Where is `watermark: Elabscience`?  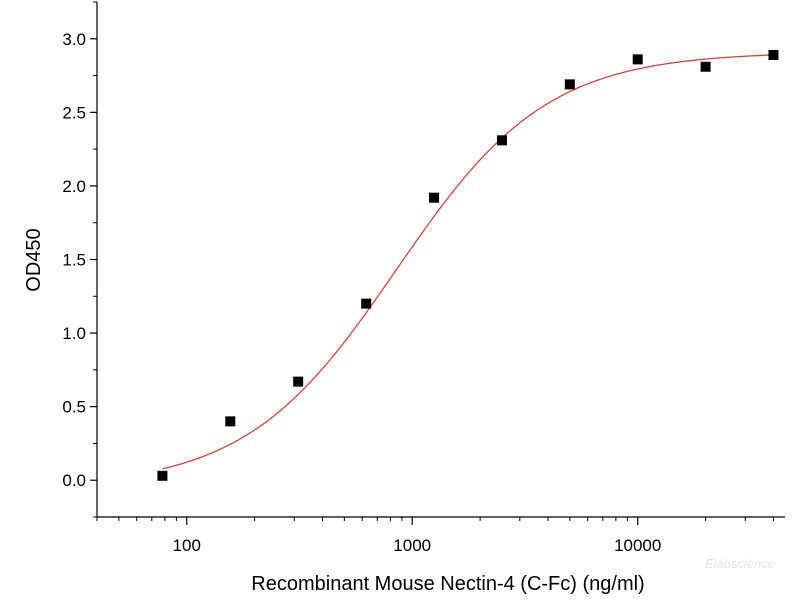
watermark: Elabscience is located at coordinates (740, 563).